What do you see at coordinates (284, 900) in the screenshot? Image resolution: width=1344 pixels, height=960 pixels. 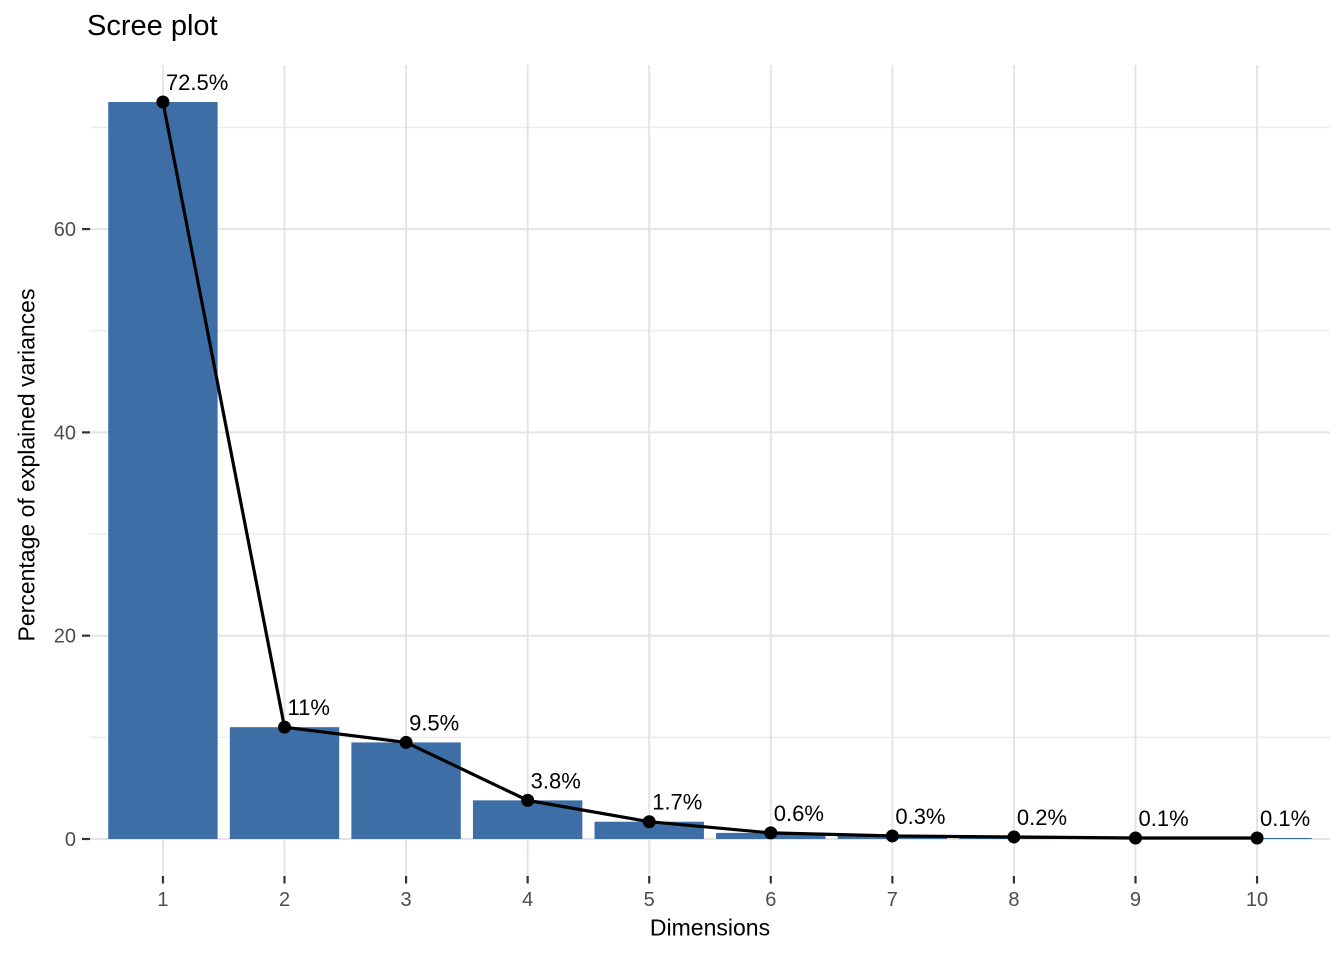 I see `x-tick-label-2: 2` at bounding box center [284, 900].